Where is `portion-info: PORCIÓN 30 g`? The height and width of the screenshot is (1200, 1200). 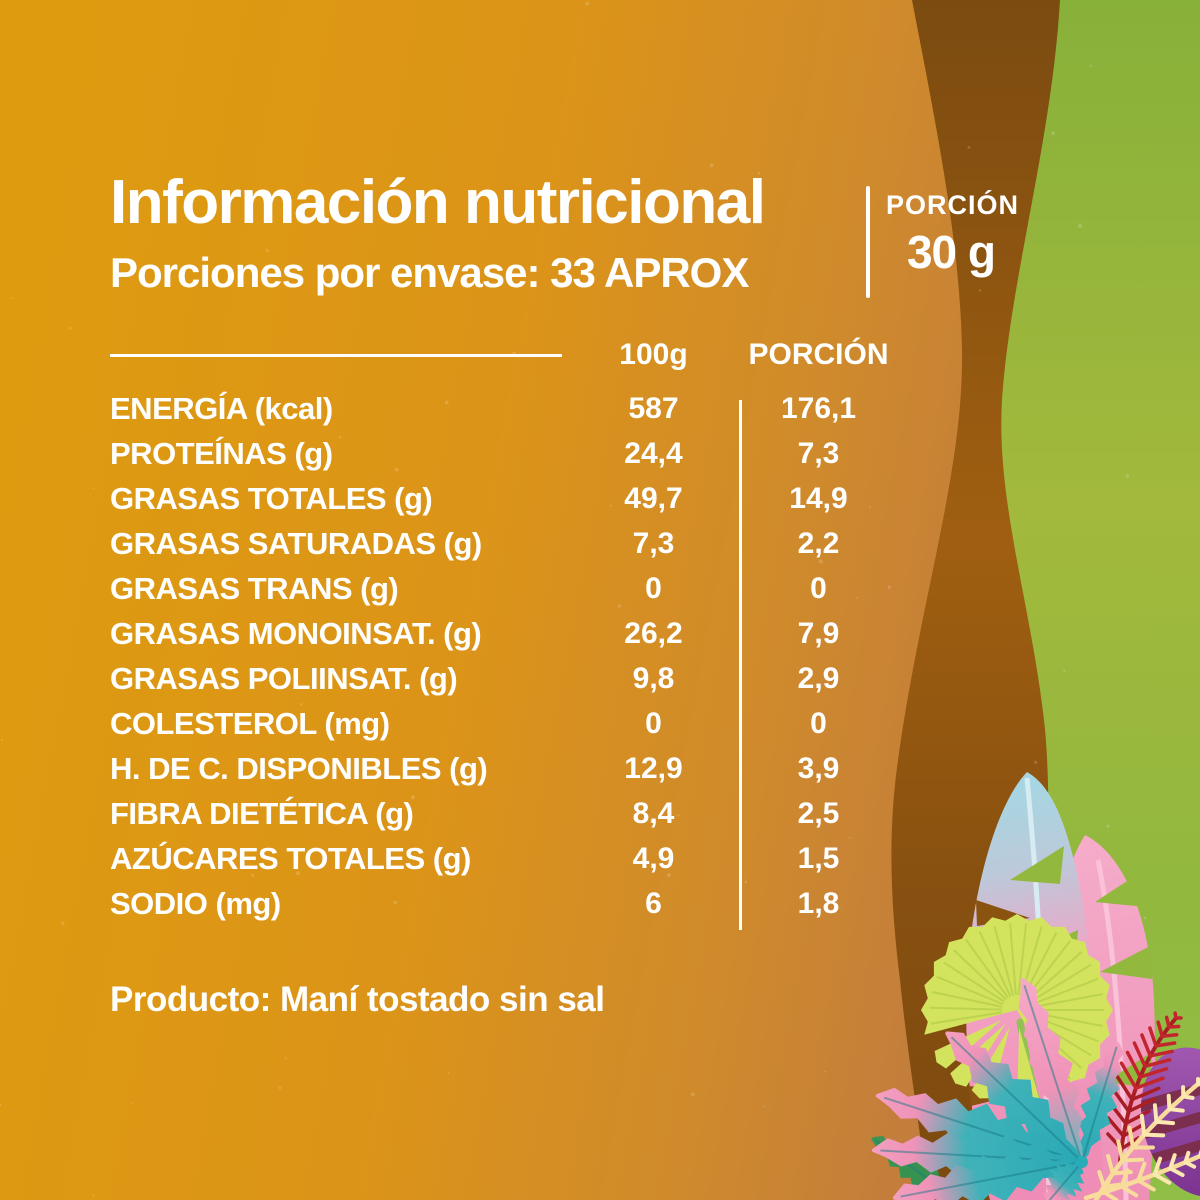
portion-info: PORCIÓN 30 g is located at coordinates (953, 234).